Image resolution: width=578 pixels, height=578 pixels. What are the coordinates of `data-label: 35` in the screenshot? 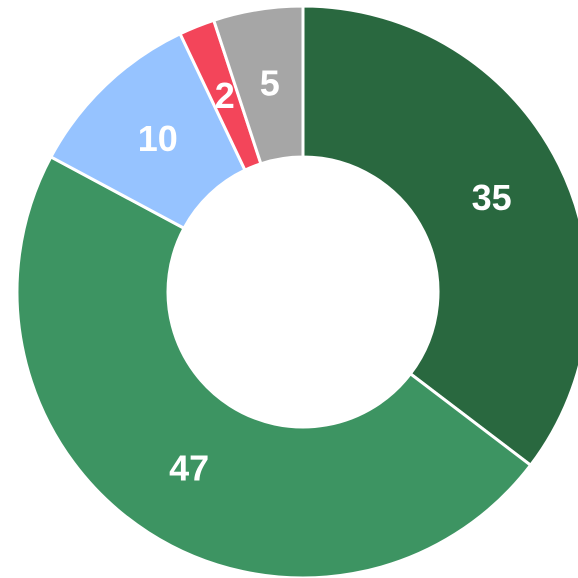 It's located at (492, 197).